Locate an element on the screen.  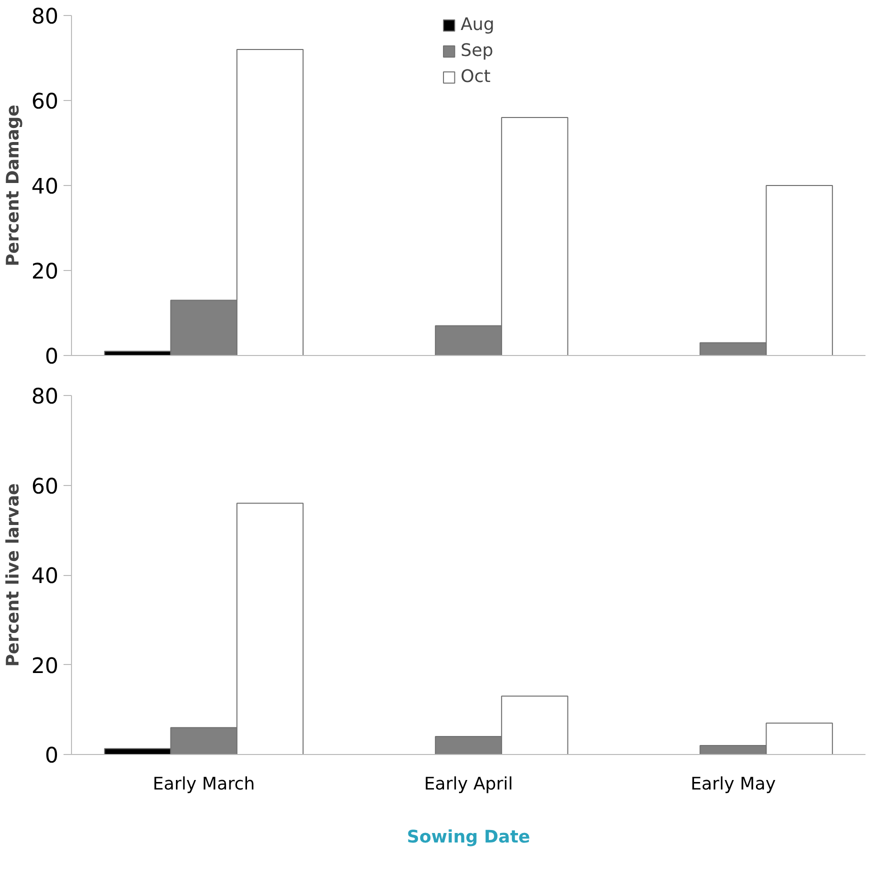
legend-label: Oct is located at coordinates (475, 77).